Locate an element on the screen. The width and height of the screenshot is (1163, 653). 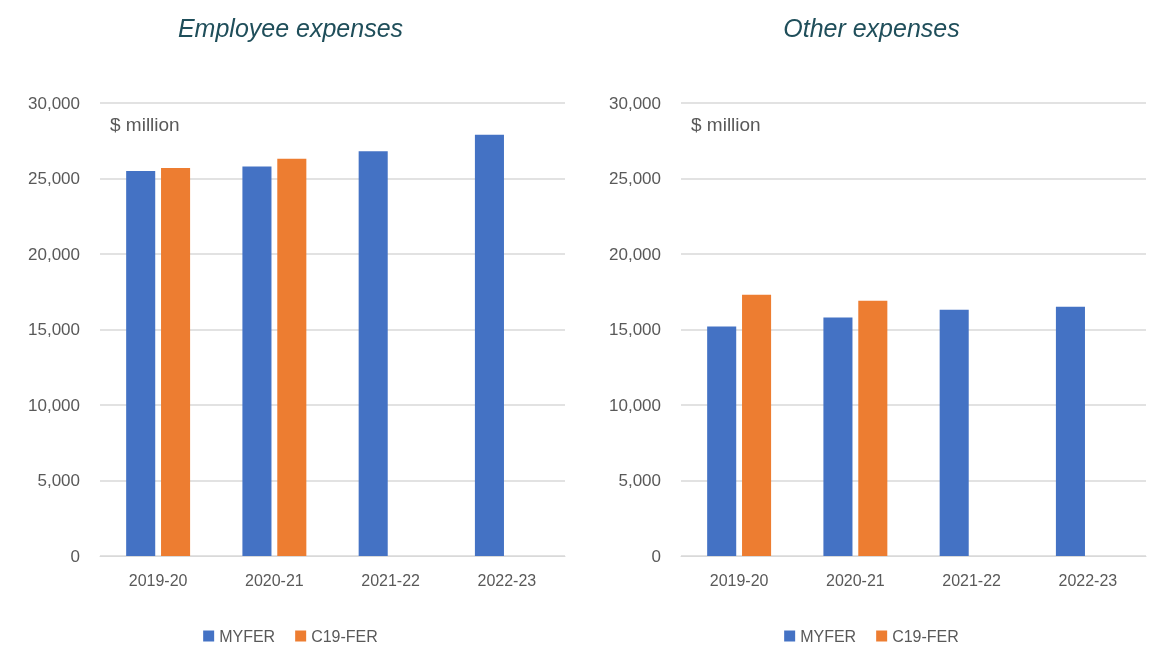
chart-title: Other expenses is located at coordinates (871, 27).